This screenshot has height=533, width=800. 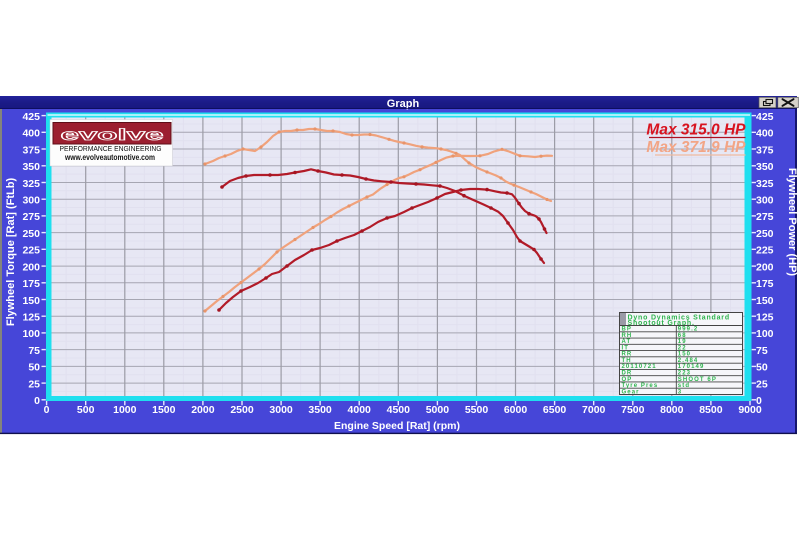 What do you see at coordinates (627, 380) in the screenshot?
I see `svg-text: OP` at bounding box center [627, 380].